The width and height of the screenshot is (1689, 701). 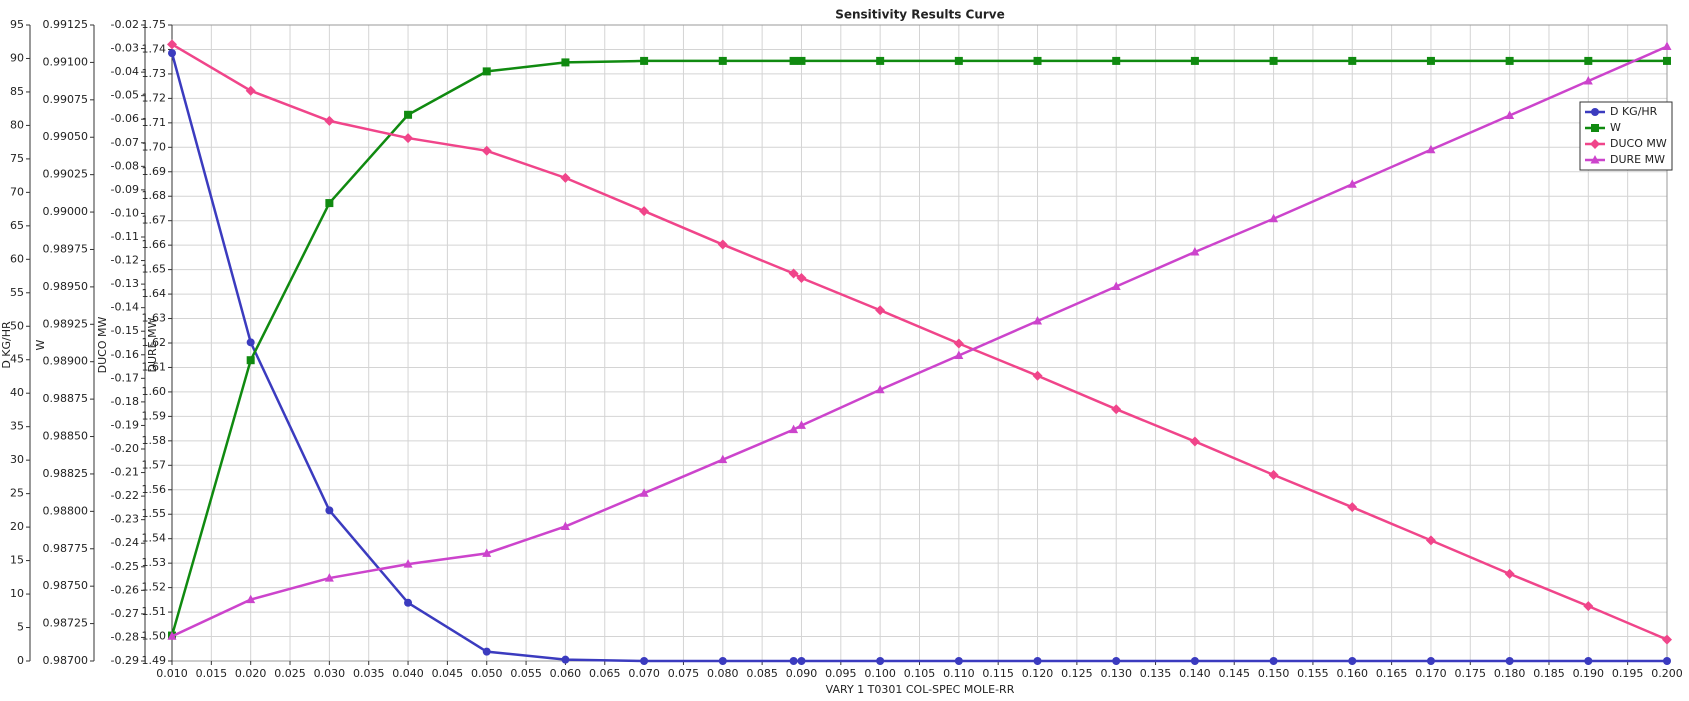 What do you see at coordinates (1392, 673) in the screenshot?
I see `x-tick-label: 0.165` at bounding box center [1392, 673].